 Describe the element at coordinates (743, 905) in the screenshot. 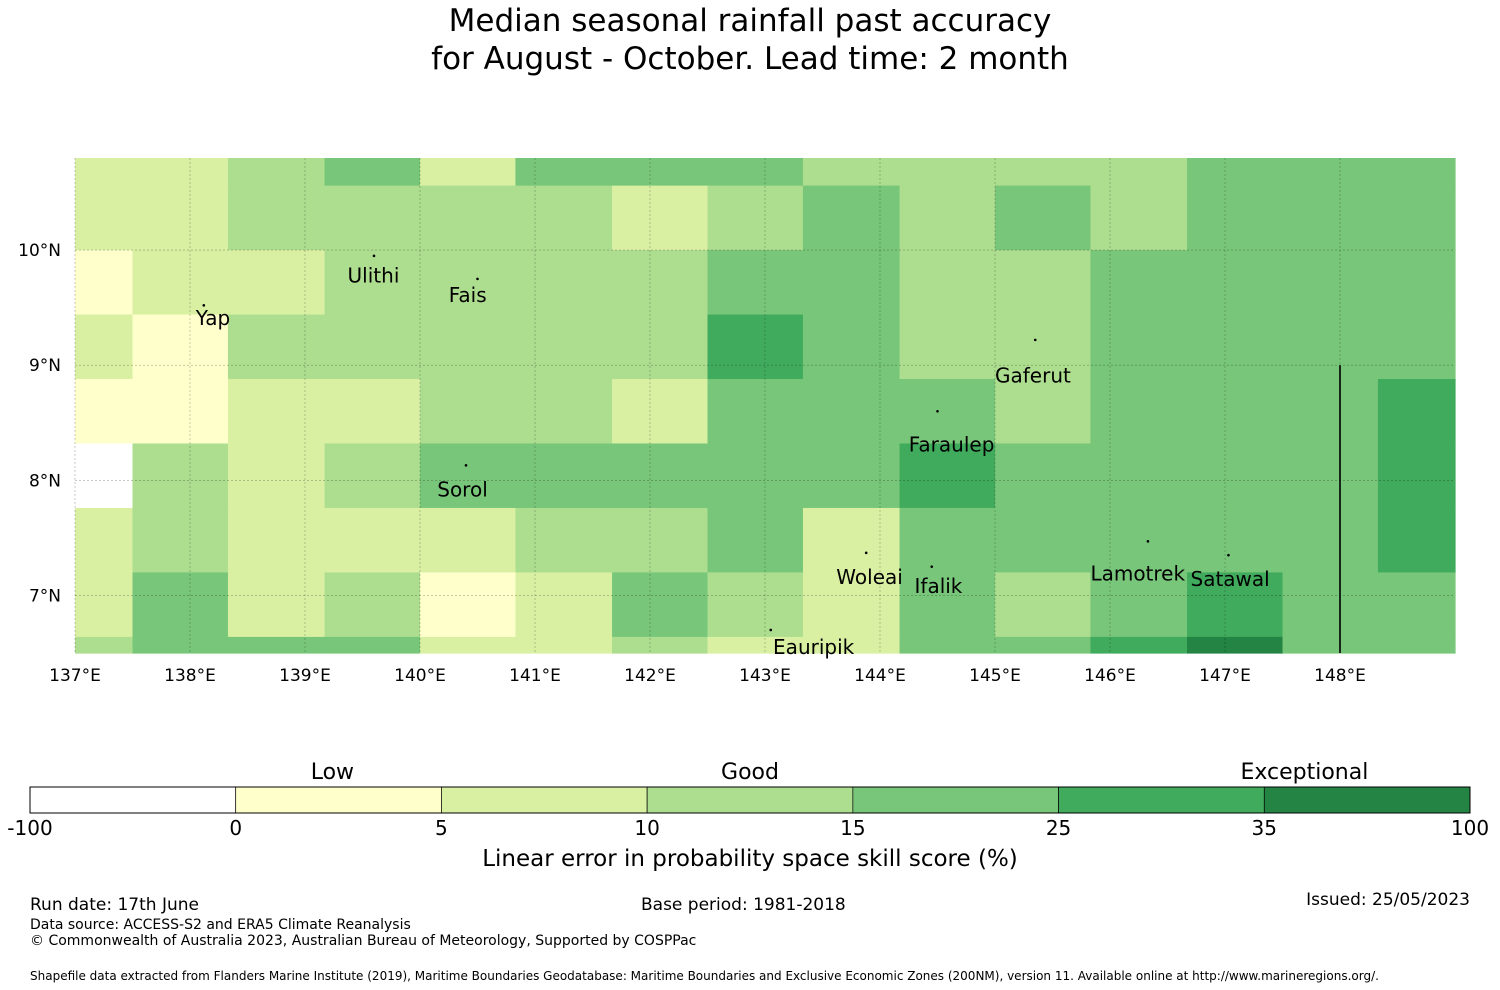

I see `base-period: Base period: 1981-2018` at that location.